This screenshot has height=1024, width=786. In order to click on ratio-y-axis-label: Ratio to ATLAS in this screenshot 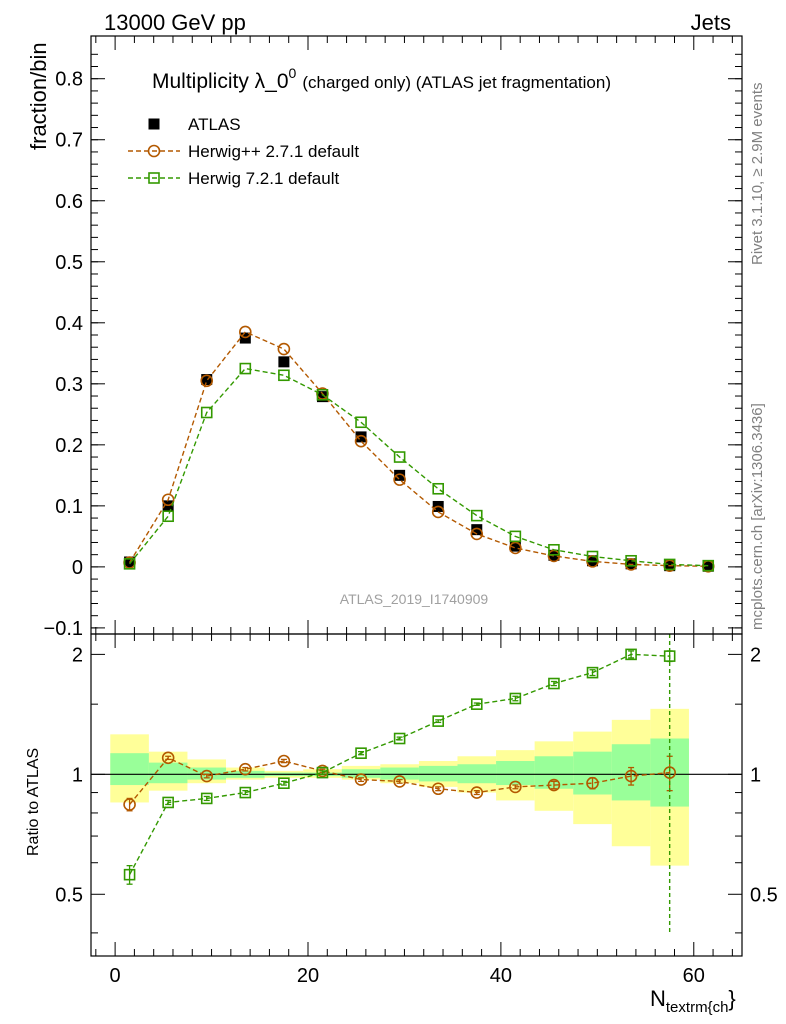, I will do `click(33, 802)`.